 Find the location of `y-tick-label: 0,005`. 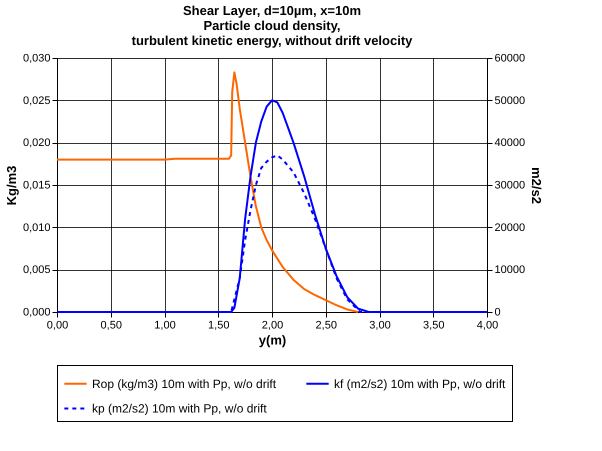

y-tick-label: 0,005 is located at coordinates (36, 270).